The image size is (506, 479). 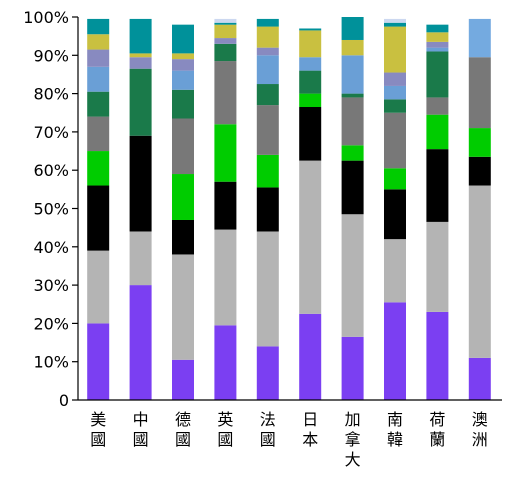 I want to click on x-category-label: 日本, so click(x=310, y=429).